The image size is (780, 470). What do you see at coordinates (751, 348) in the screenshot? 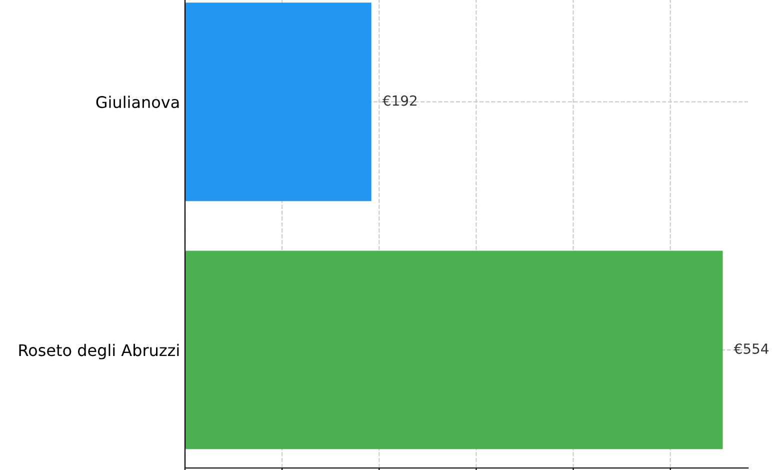
I see `data-label: €554` at bounding box center [751, 348].